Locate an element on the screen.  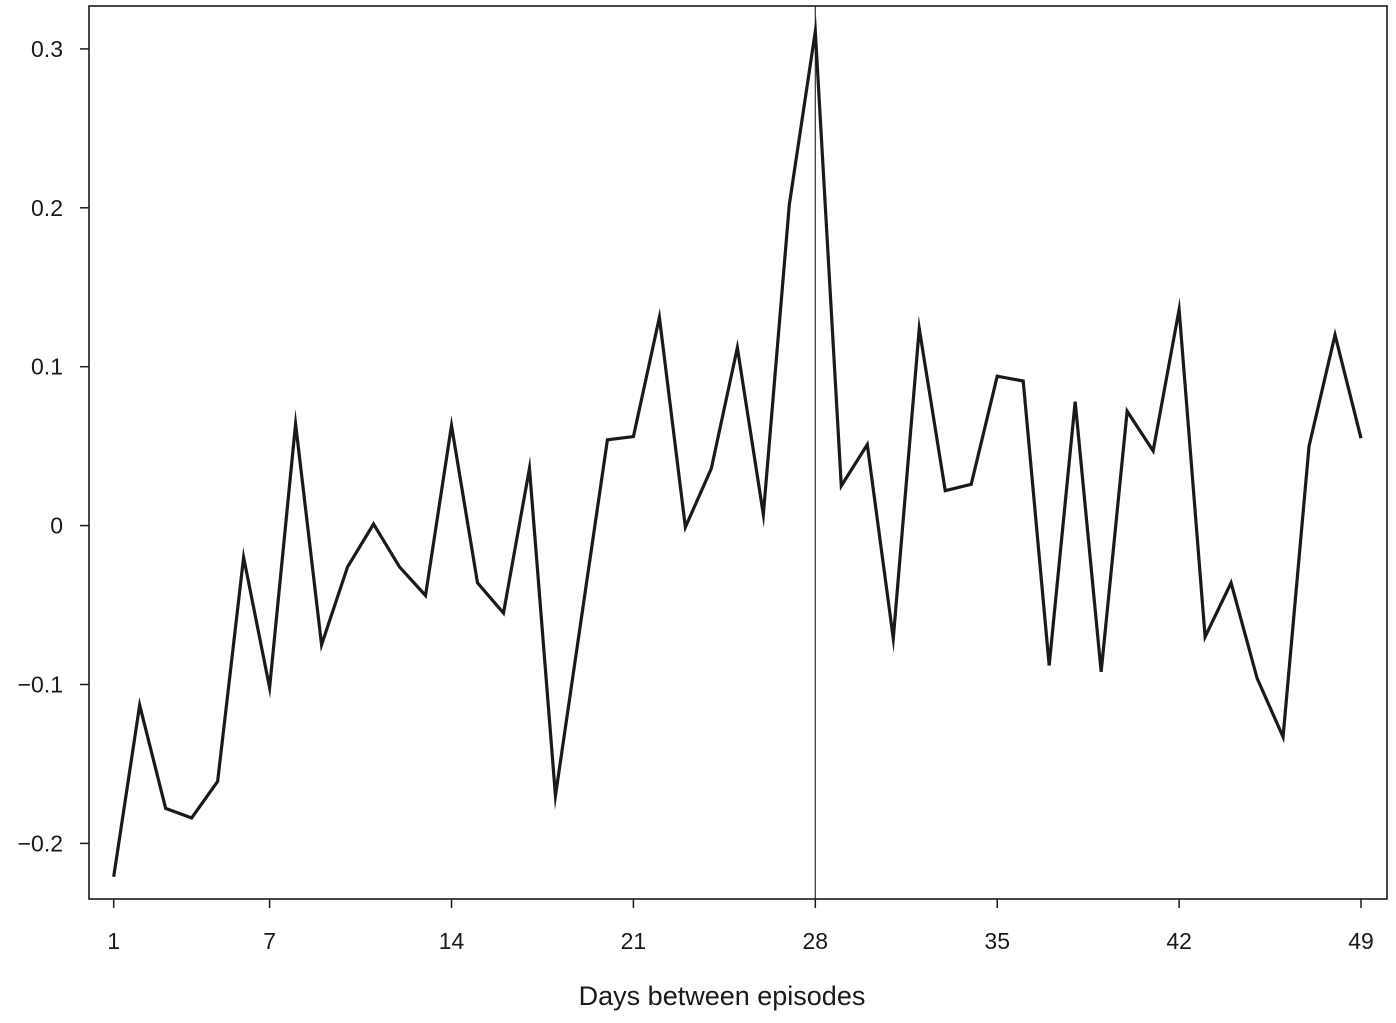
y-tick-label: 0.2 is located at coordinates (47, 208).